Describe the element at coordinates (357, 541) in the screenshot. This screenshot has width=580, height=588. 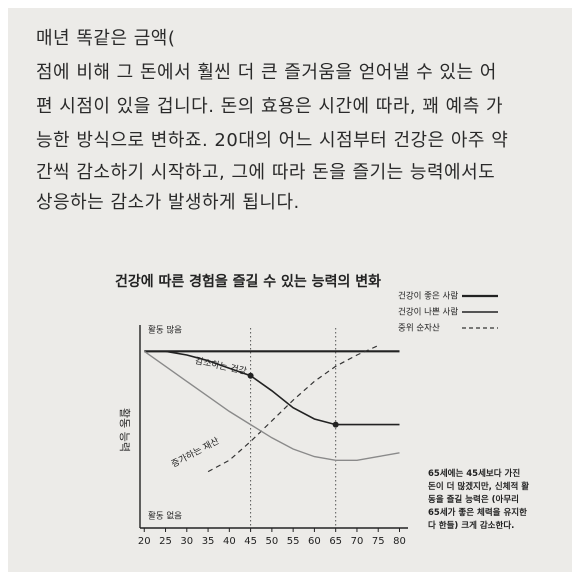
I see `x-tick-label: 70` at that location.